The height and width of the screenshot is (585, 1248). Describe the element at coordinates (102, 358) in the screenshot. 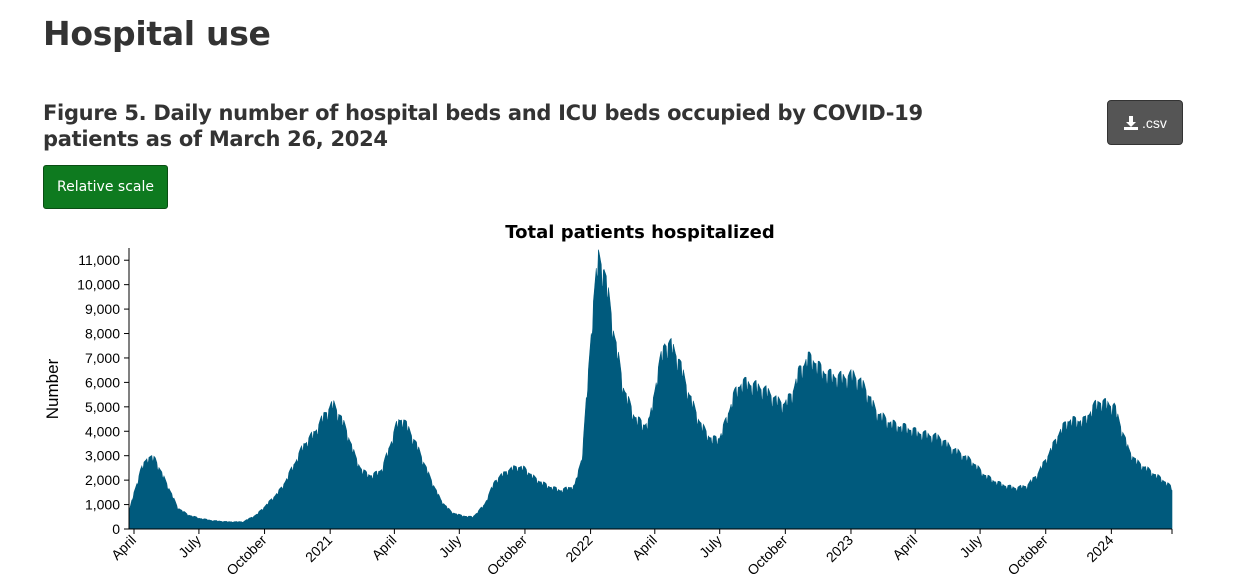

I see `y-tick-label: 7,000` at that location.